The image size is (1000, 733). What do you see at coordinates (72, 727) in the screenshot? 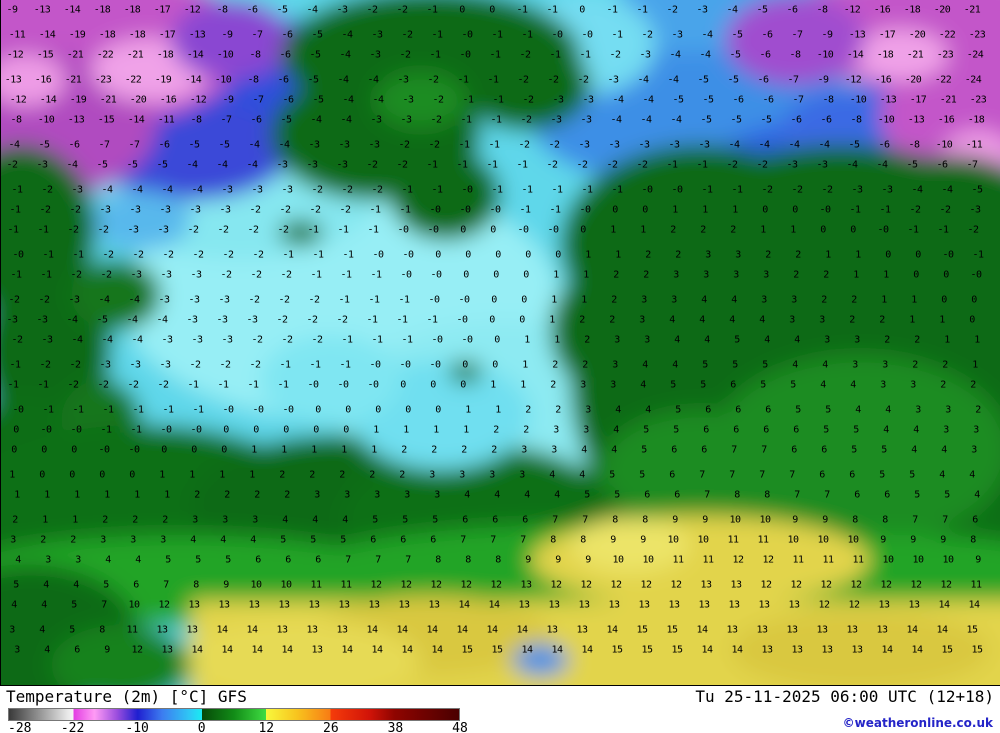
I see `colorbar-label: -22` at bounding box center [72, 727].